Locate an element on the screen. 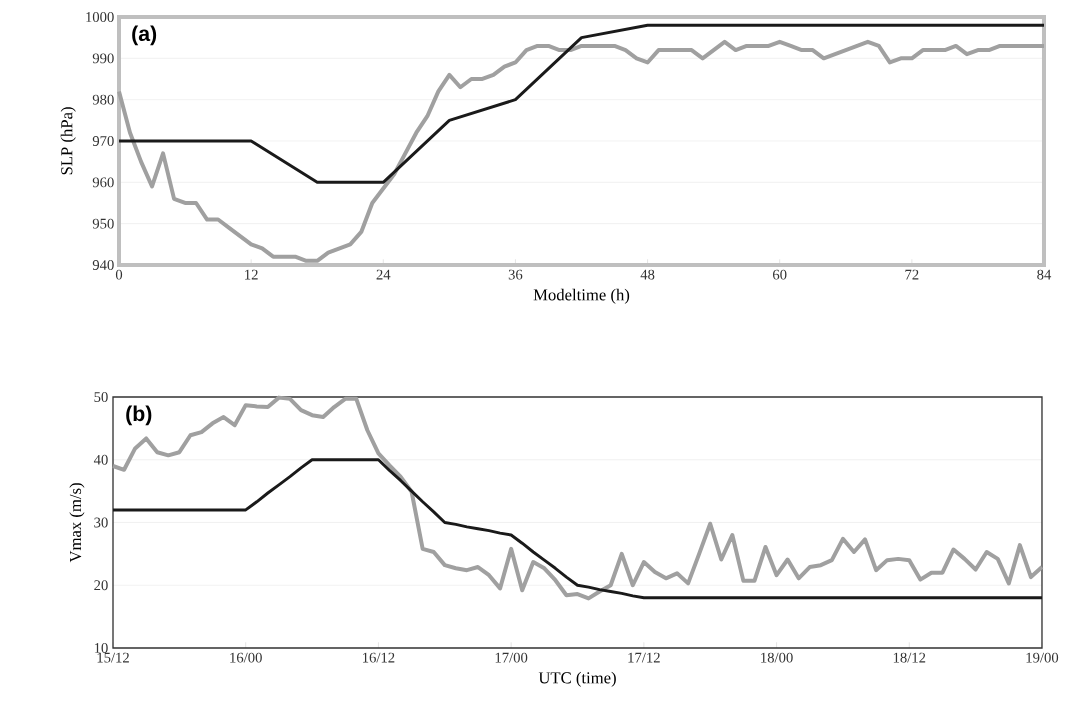  x-tick-label: 19/00 is located at coordinates (1042, 657).